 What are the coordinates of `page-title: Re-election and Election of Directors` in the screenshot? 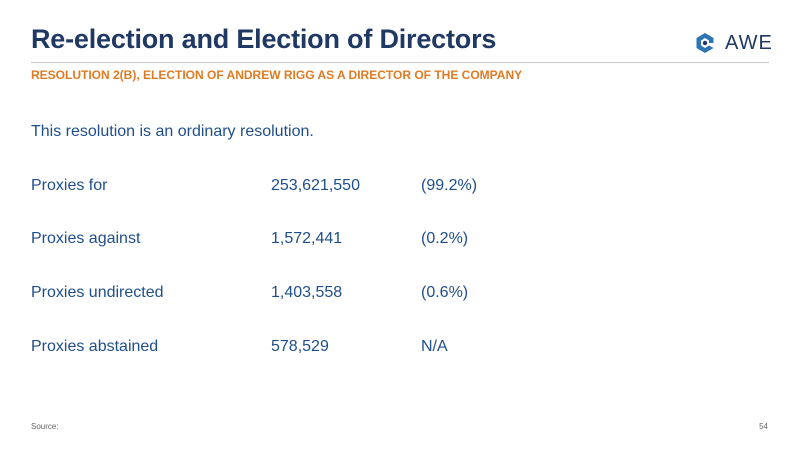 It's located at (264, 39).